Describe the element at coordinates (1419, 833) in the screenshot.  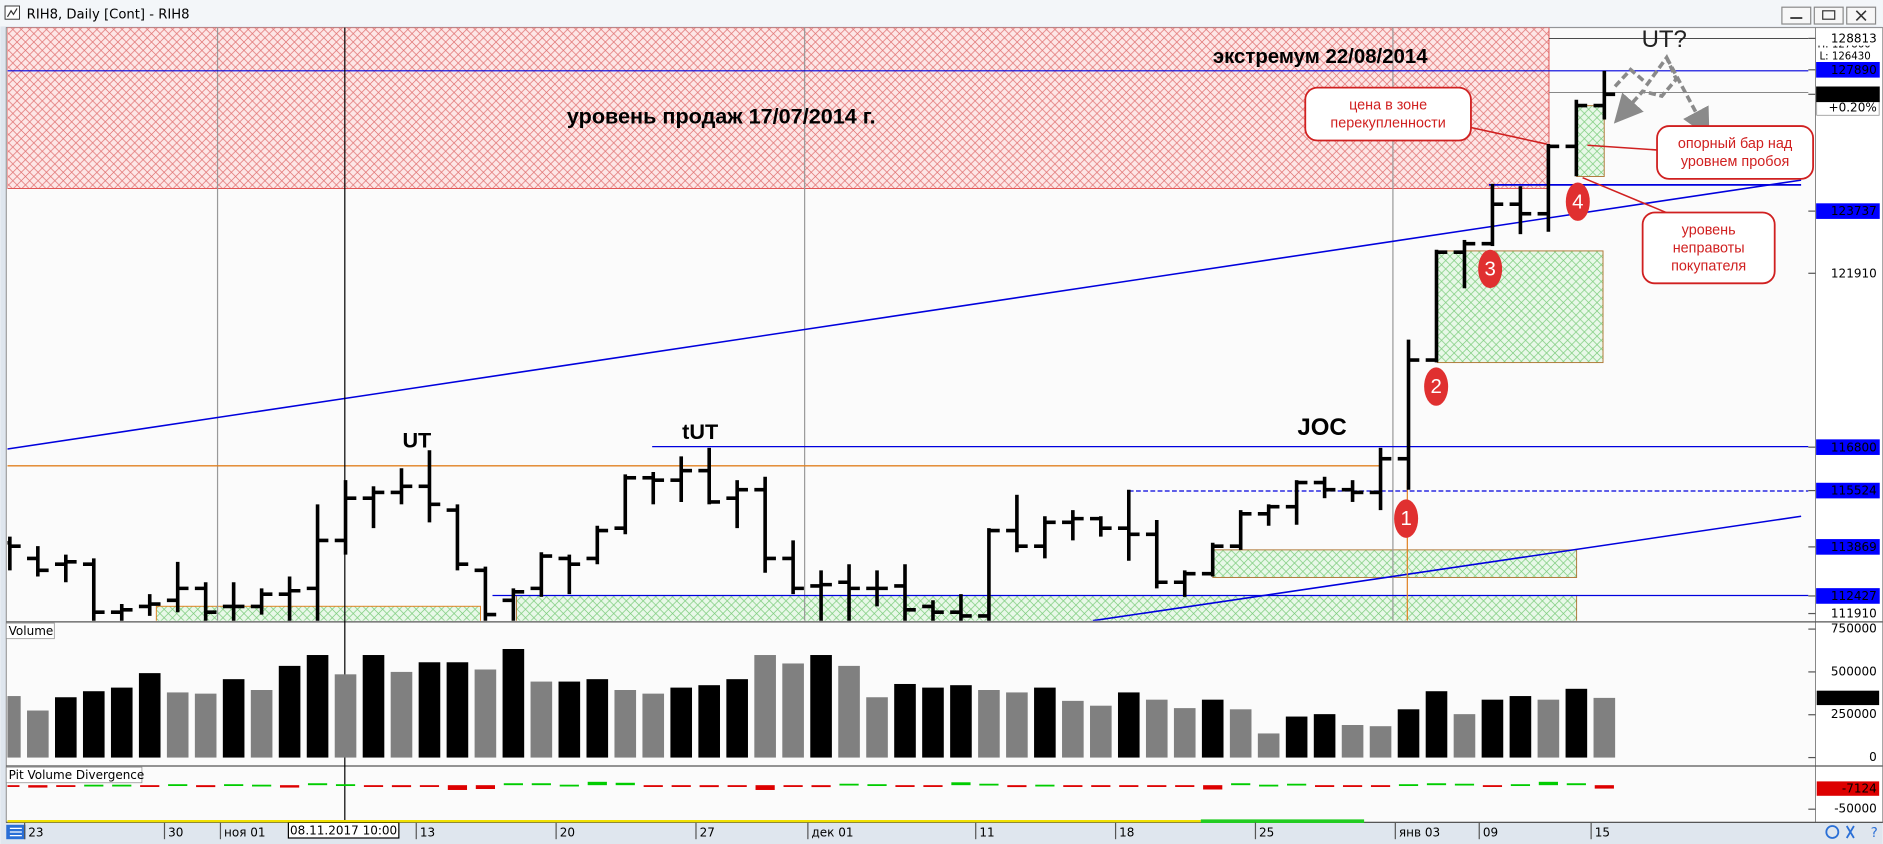
I see `x-tick-label: янв 03` at that location.